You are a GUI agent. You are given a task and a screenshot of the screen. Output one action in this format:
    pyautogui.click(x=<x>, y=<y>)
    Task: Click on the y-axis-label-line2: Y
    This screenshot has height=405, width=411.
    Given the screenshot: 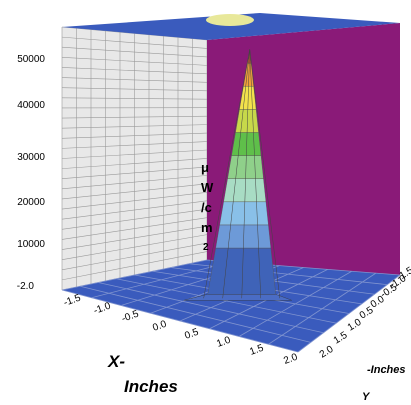 What is the action you would take?
    pyautogui.click(x=366, y=397)
    